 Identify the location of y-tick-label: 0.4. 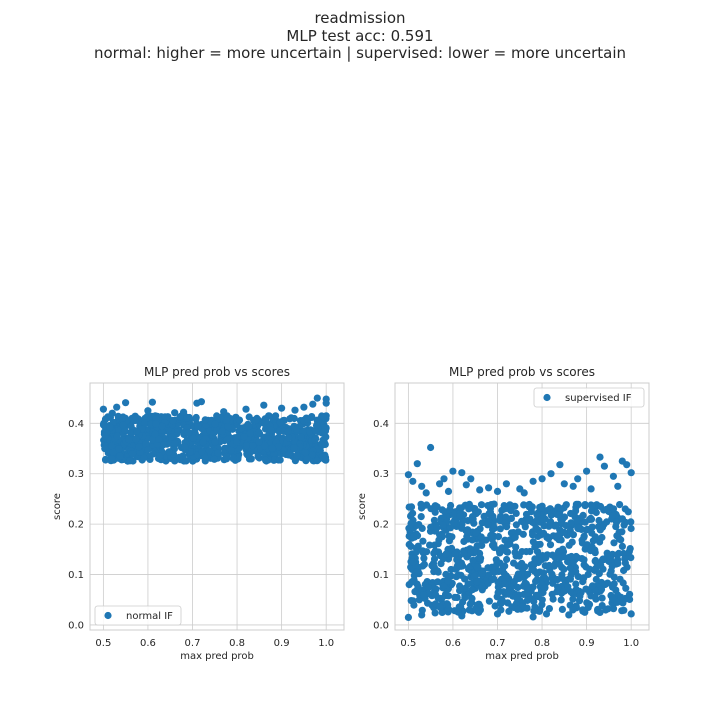
(381, 424).